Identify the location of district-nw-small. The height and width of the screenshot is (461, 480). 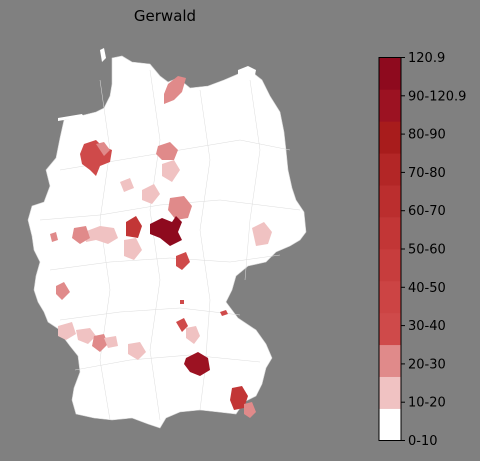
(103, 149).